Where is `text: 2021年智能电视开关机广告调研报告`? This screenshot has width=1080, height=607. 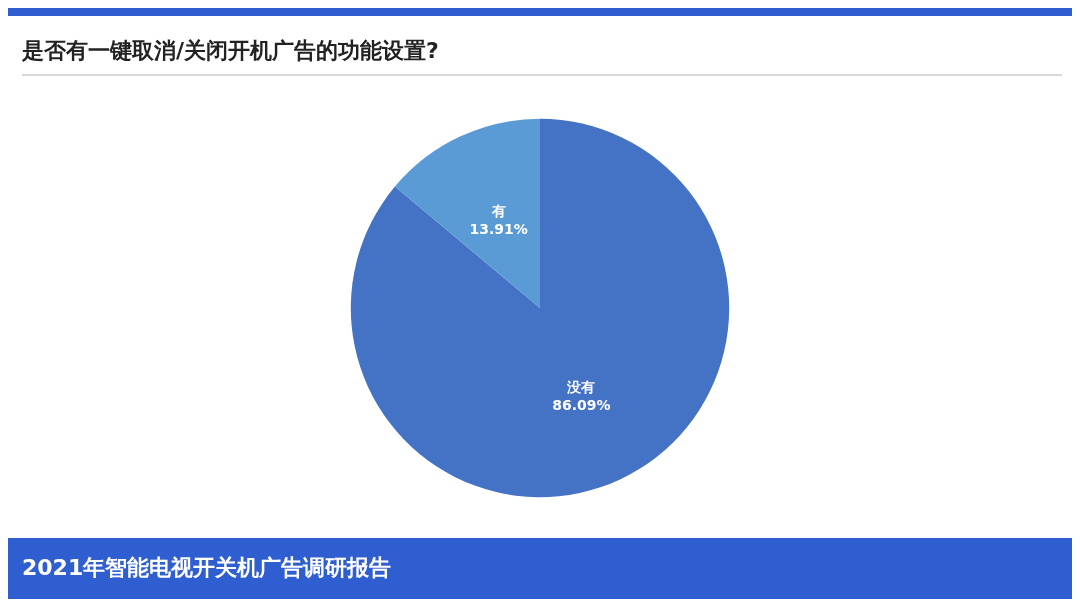
text: 2021年智能电视开关机广告调研报告 is located at coordinates (207, 568).